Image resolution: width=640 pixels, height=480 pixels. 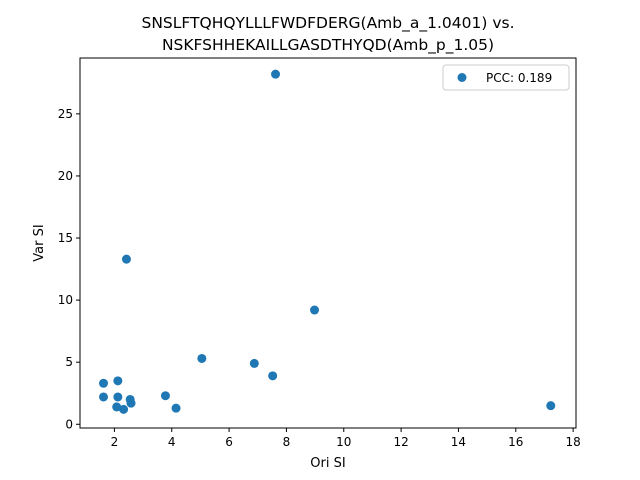 I want to click on y-tick-label: 5, so click(x=69, y=362).